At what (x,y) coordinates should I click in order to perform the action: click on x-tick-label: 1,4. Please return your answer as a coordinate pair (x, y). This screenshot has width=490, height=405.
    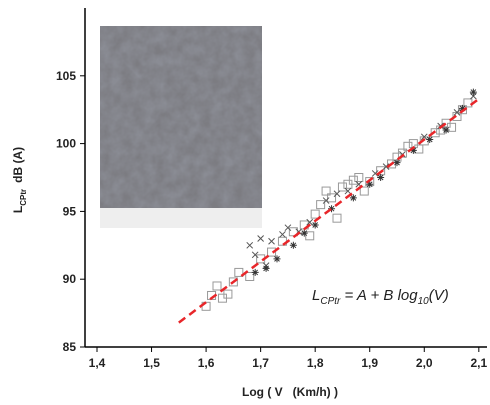
    Looking at the image, I should click on (97, 363).